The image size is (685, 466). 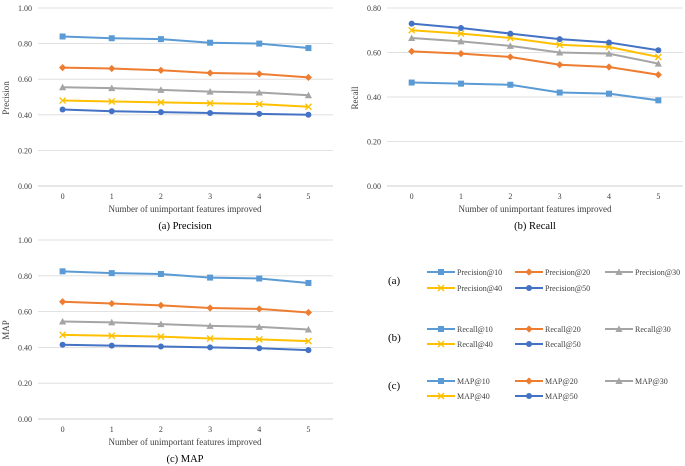 What do you see at coordinates (475, 344) in the screenshot?
I see `legend-label: Recall@40` at bounding box center [475, 344].